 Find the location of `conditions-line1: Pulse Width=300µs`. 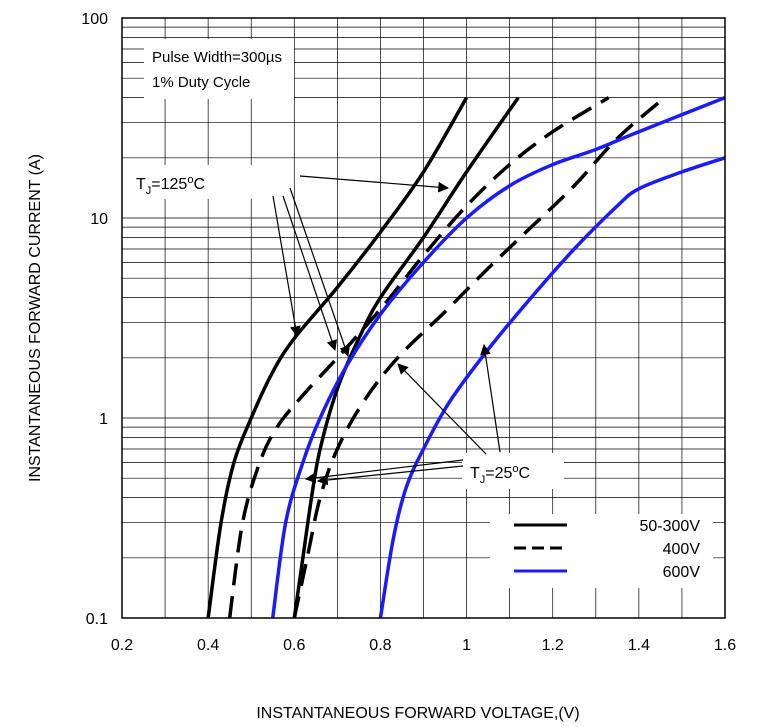

conditions-line1: Pulse Width=300µs is located at coordinates (217, 57).